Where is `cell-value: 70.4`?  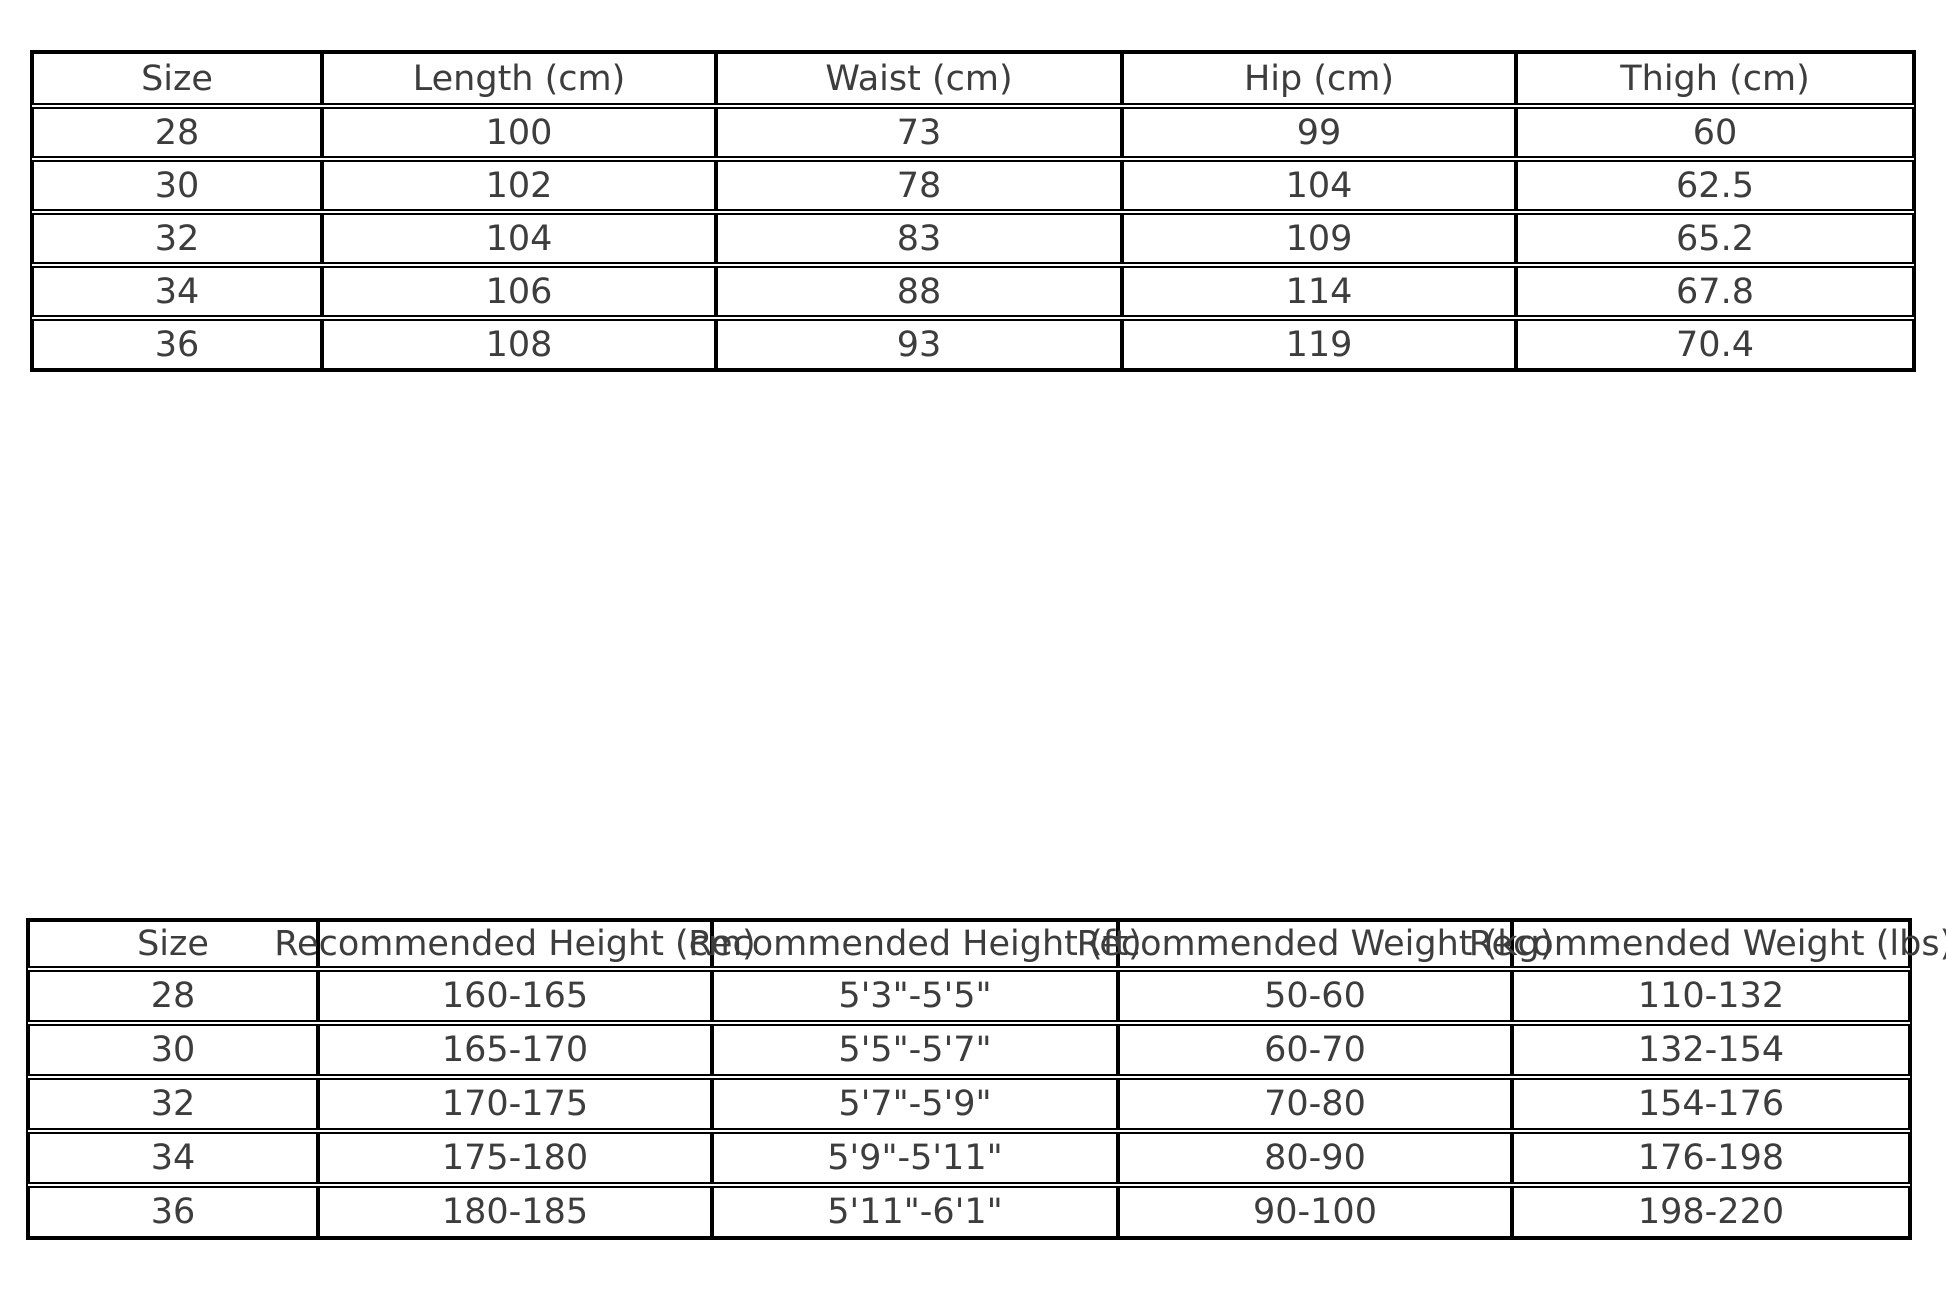
cell-value: 70.4 is located at coordinates (1715, 344).